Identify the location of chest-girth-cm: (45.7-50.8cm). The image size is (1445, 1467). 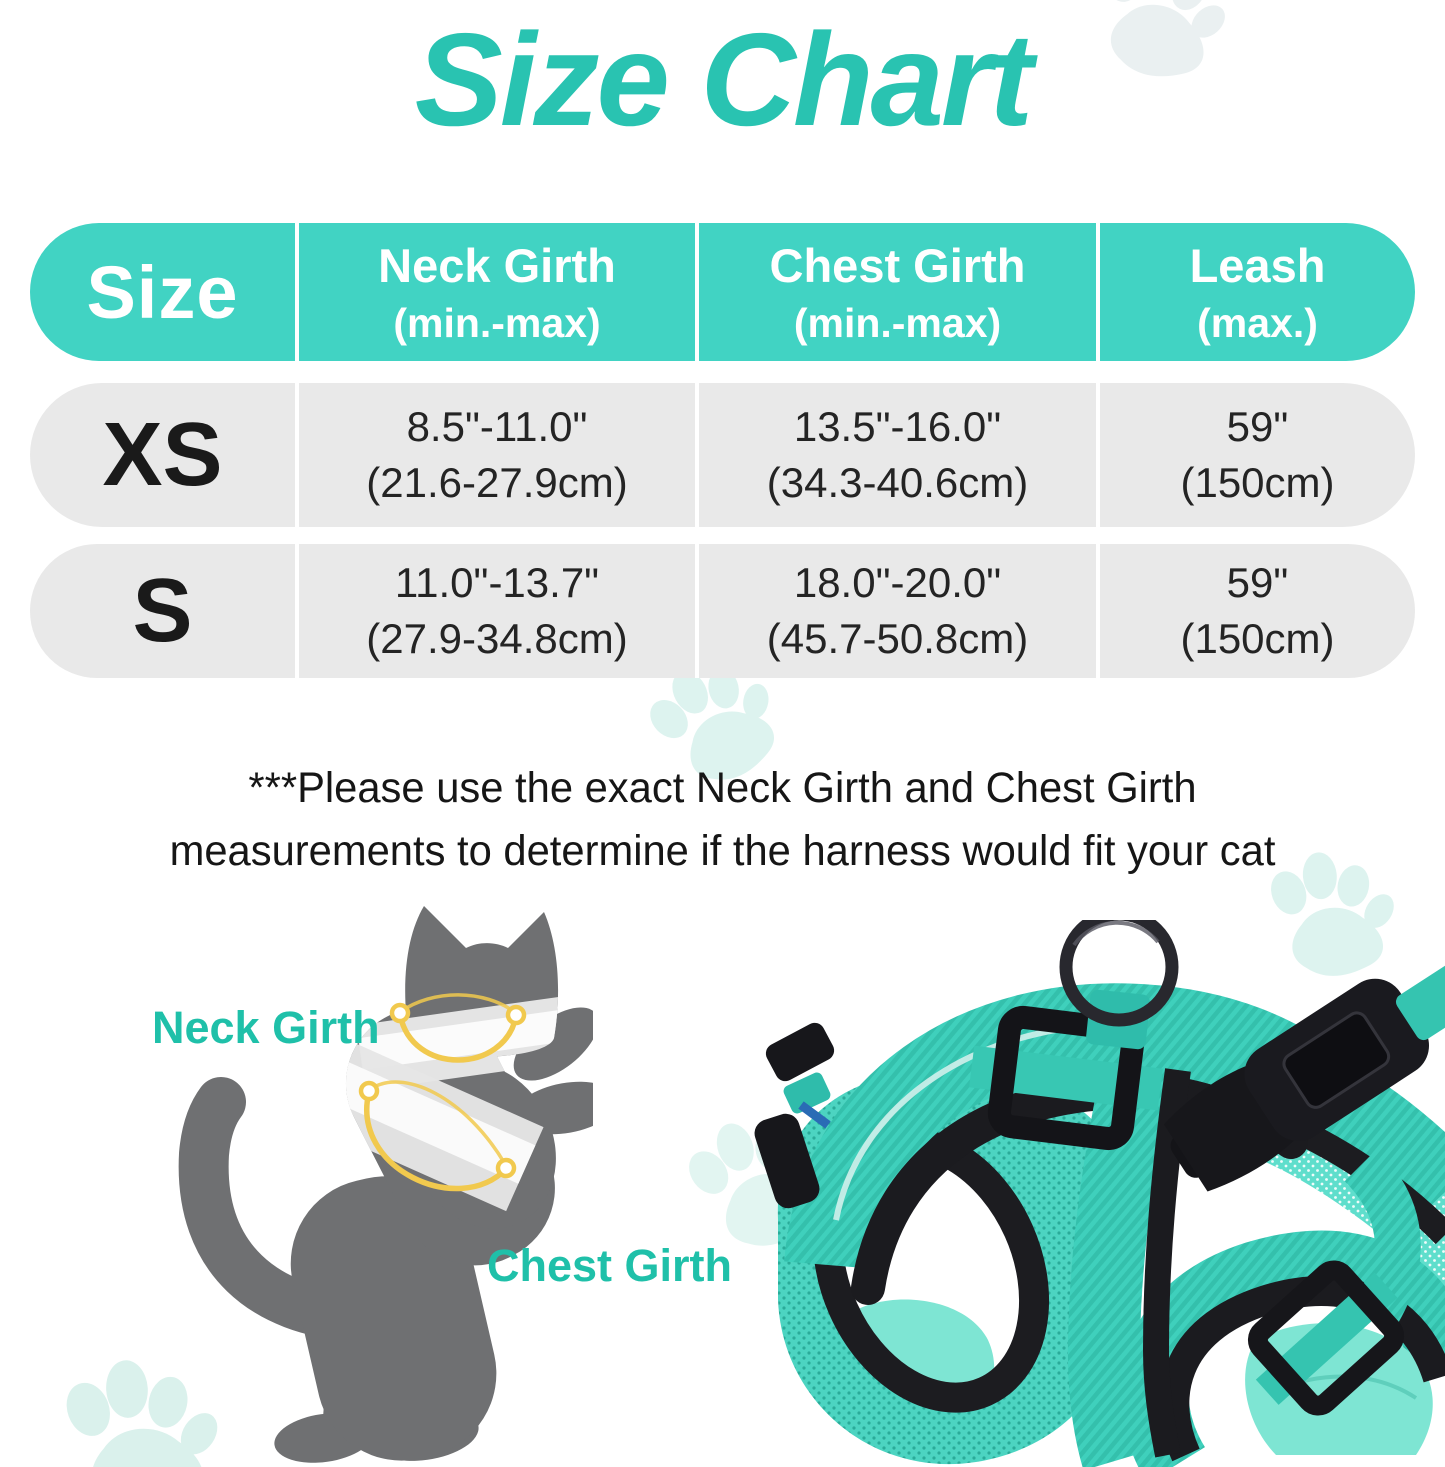
(897, 638).